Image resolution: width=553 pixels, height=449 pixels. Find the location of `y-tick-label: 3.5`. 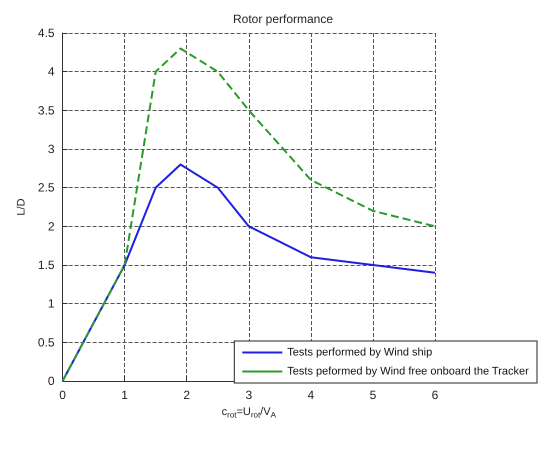

y-tick-label: 3.5 is located at coordinates (46, 110).